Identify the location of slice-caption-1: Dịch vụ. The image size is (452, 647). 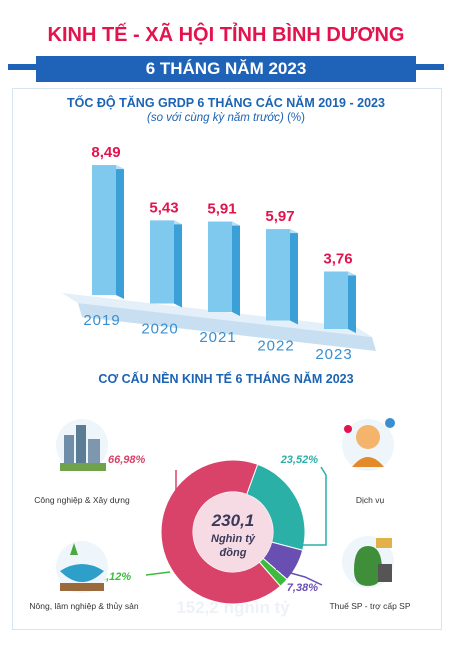
(370, 500).